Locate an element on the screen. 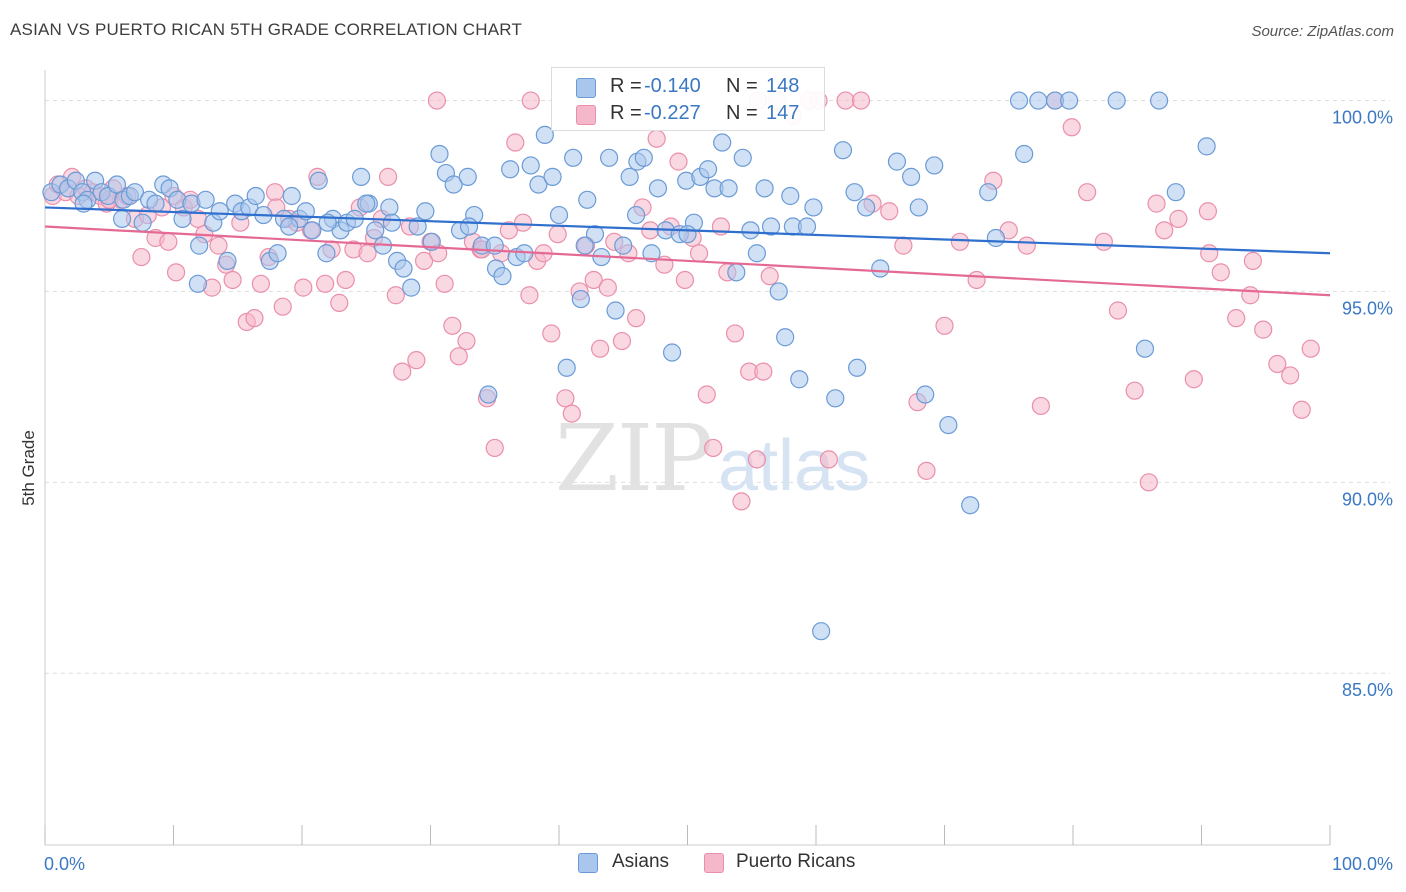  asian-trend-line is located at coordinates (687, 230).